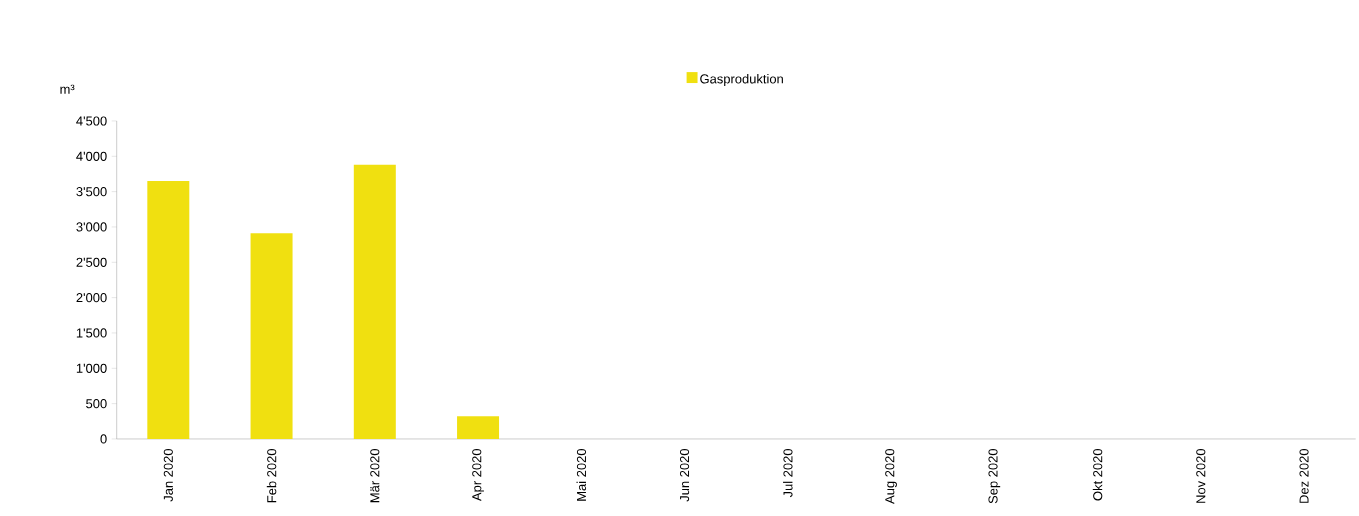 The width and height of the screenshot is (1359, 516). I want to click on y-axis-title: m³, so click(67, 89).